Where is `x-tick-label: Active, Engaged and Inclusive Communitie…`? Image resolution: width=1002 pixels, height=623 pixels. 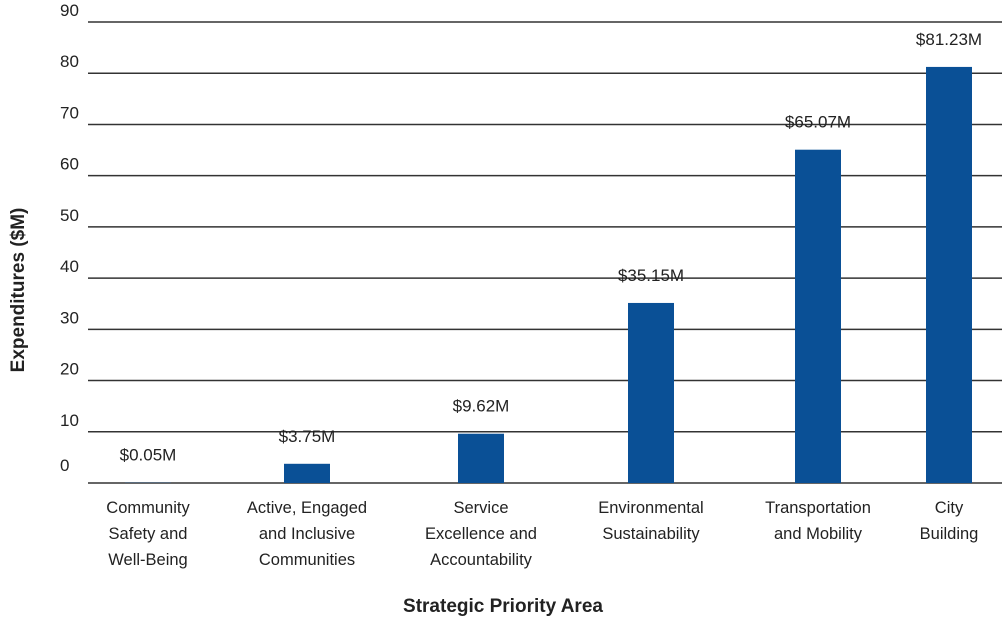
x-tick-label: Active, Engaged and Inclusive Communitie… is located at coordinates (307, 534).